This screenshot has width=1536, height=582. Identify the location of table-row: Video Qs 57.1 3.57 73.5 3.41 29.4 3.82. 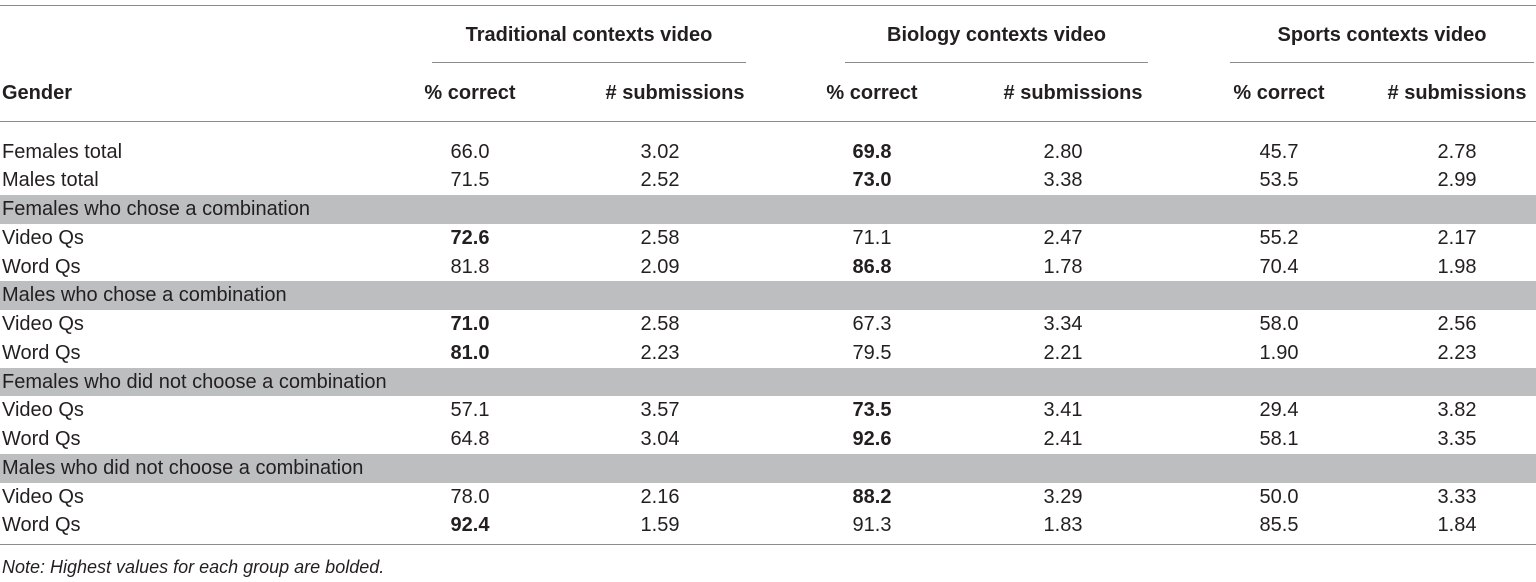
(768, 410).